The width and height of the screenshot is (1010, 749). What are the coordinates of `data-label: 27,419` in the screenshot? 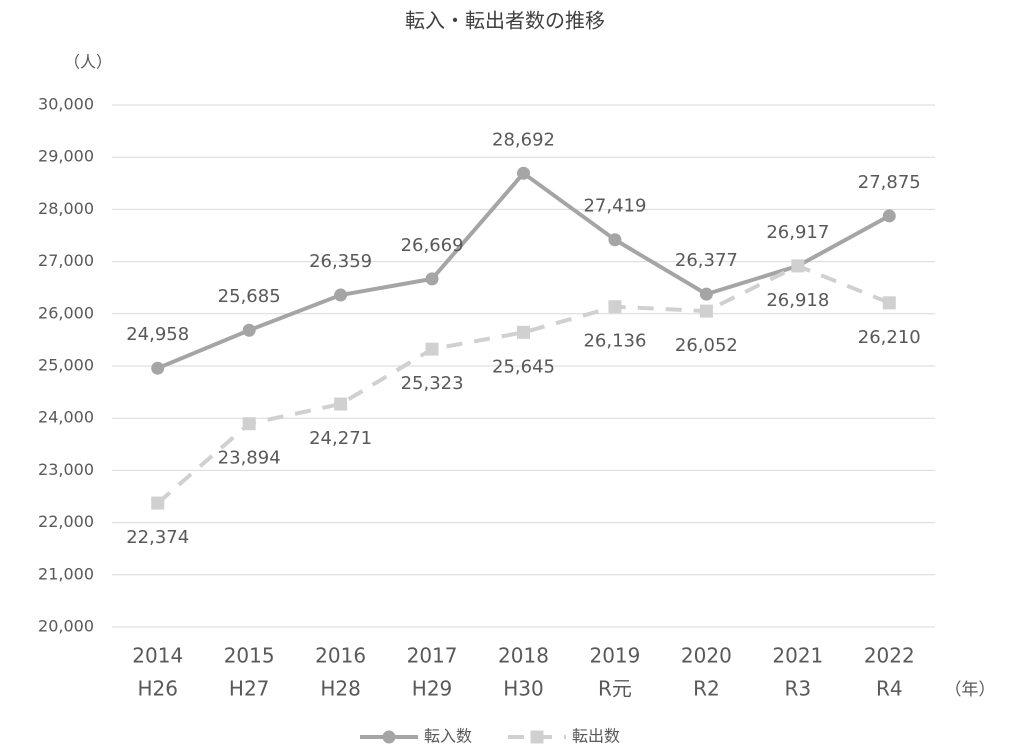 It's located at (614, 206).